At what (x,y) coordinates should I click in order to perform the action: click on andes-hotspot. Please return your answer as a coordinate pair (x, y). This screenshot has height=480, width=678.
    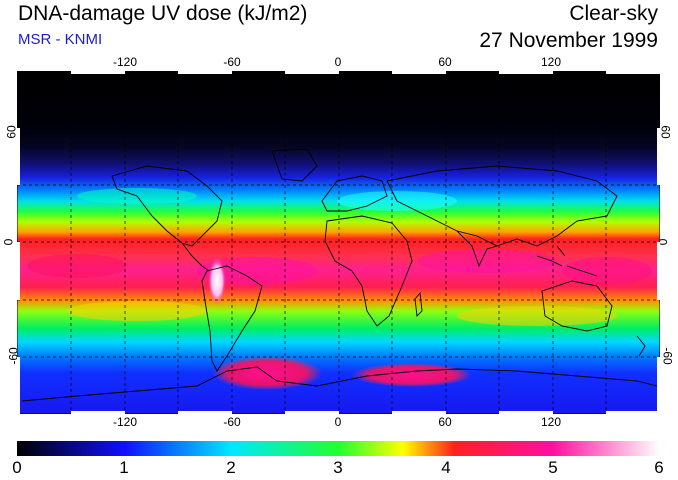
    Looking at the image, I should click on (217, 281).